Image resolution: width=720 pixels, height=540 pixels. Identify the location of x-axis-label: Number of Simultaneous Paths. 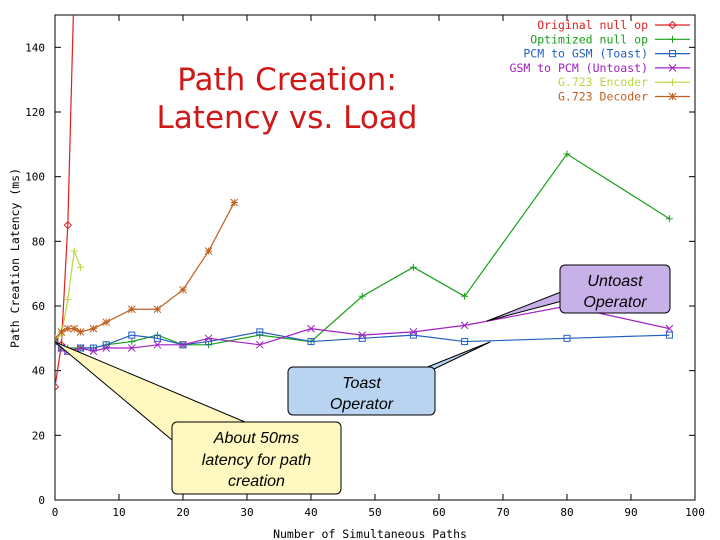
(370, 533).